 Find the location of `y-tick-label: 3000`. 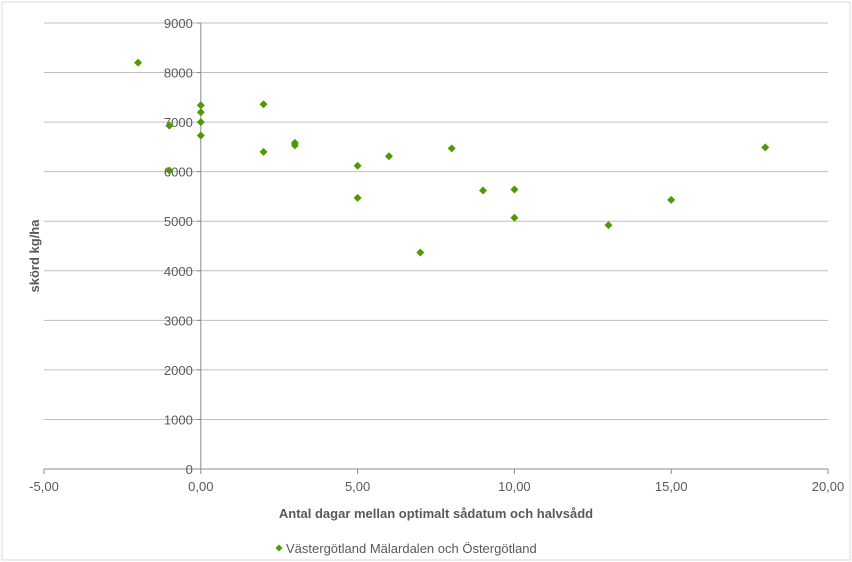

y-tick-label: 3000 is located at coordinates (178, 320).